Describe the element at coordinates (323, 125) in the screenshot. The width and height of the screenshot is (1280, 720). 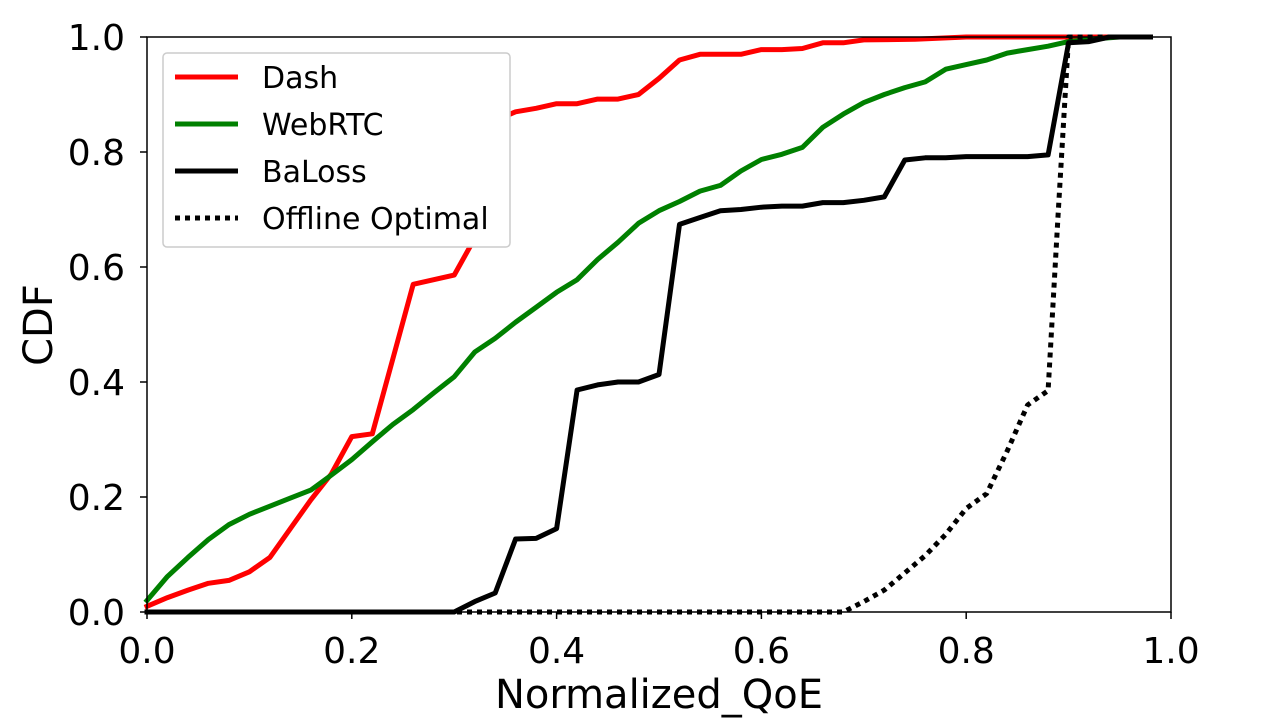
I see `legend-label-webrtc: WebRTC` at that location.